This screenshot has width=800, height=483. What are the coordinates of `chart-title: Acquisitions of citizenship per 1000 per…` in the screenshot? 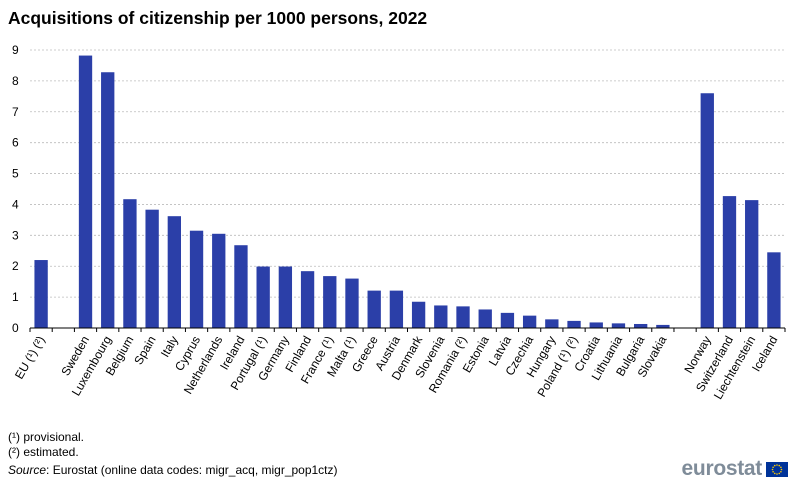 It's located at (218, 18).